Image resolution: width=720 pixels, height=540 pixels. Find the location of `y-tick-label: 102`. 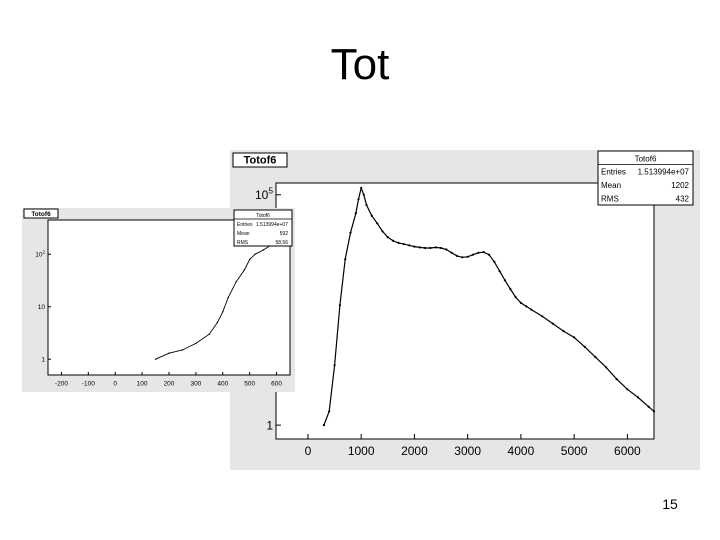

y-tick-label: 102 is located at coordinates (40, 254).